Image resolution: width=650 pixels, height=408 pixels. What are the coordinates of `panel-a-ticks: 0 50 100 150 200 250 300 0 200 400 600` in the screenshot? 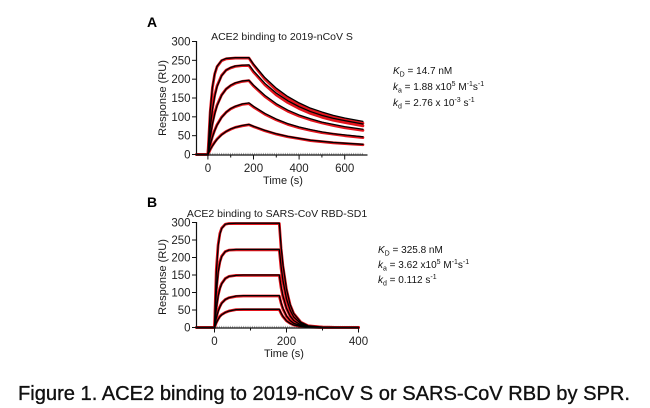 It's located at (262, 106).